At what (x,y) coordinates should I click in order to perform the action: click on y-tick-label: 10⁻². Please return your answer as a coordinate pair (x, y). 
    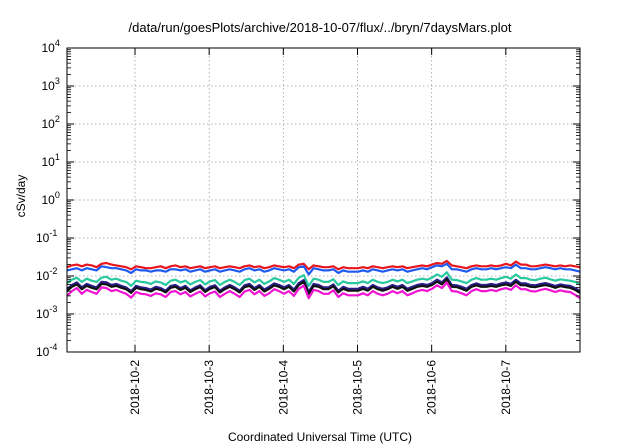
    Looking at the image, I should click on (46, 274).